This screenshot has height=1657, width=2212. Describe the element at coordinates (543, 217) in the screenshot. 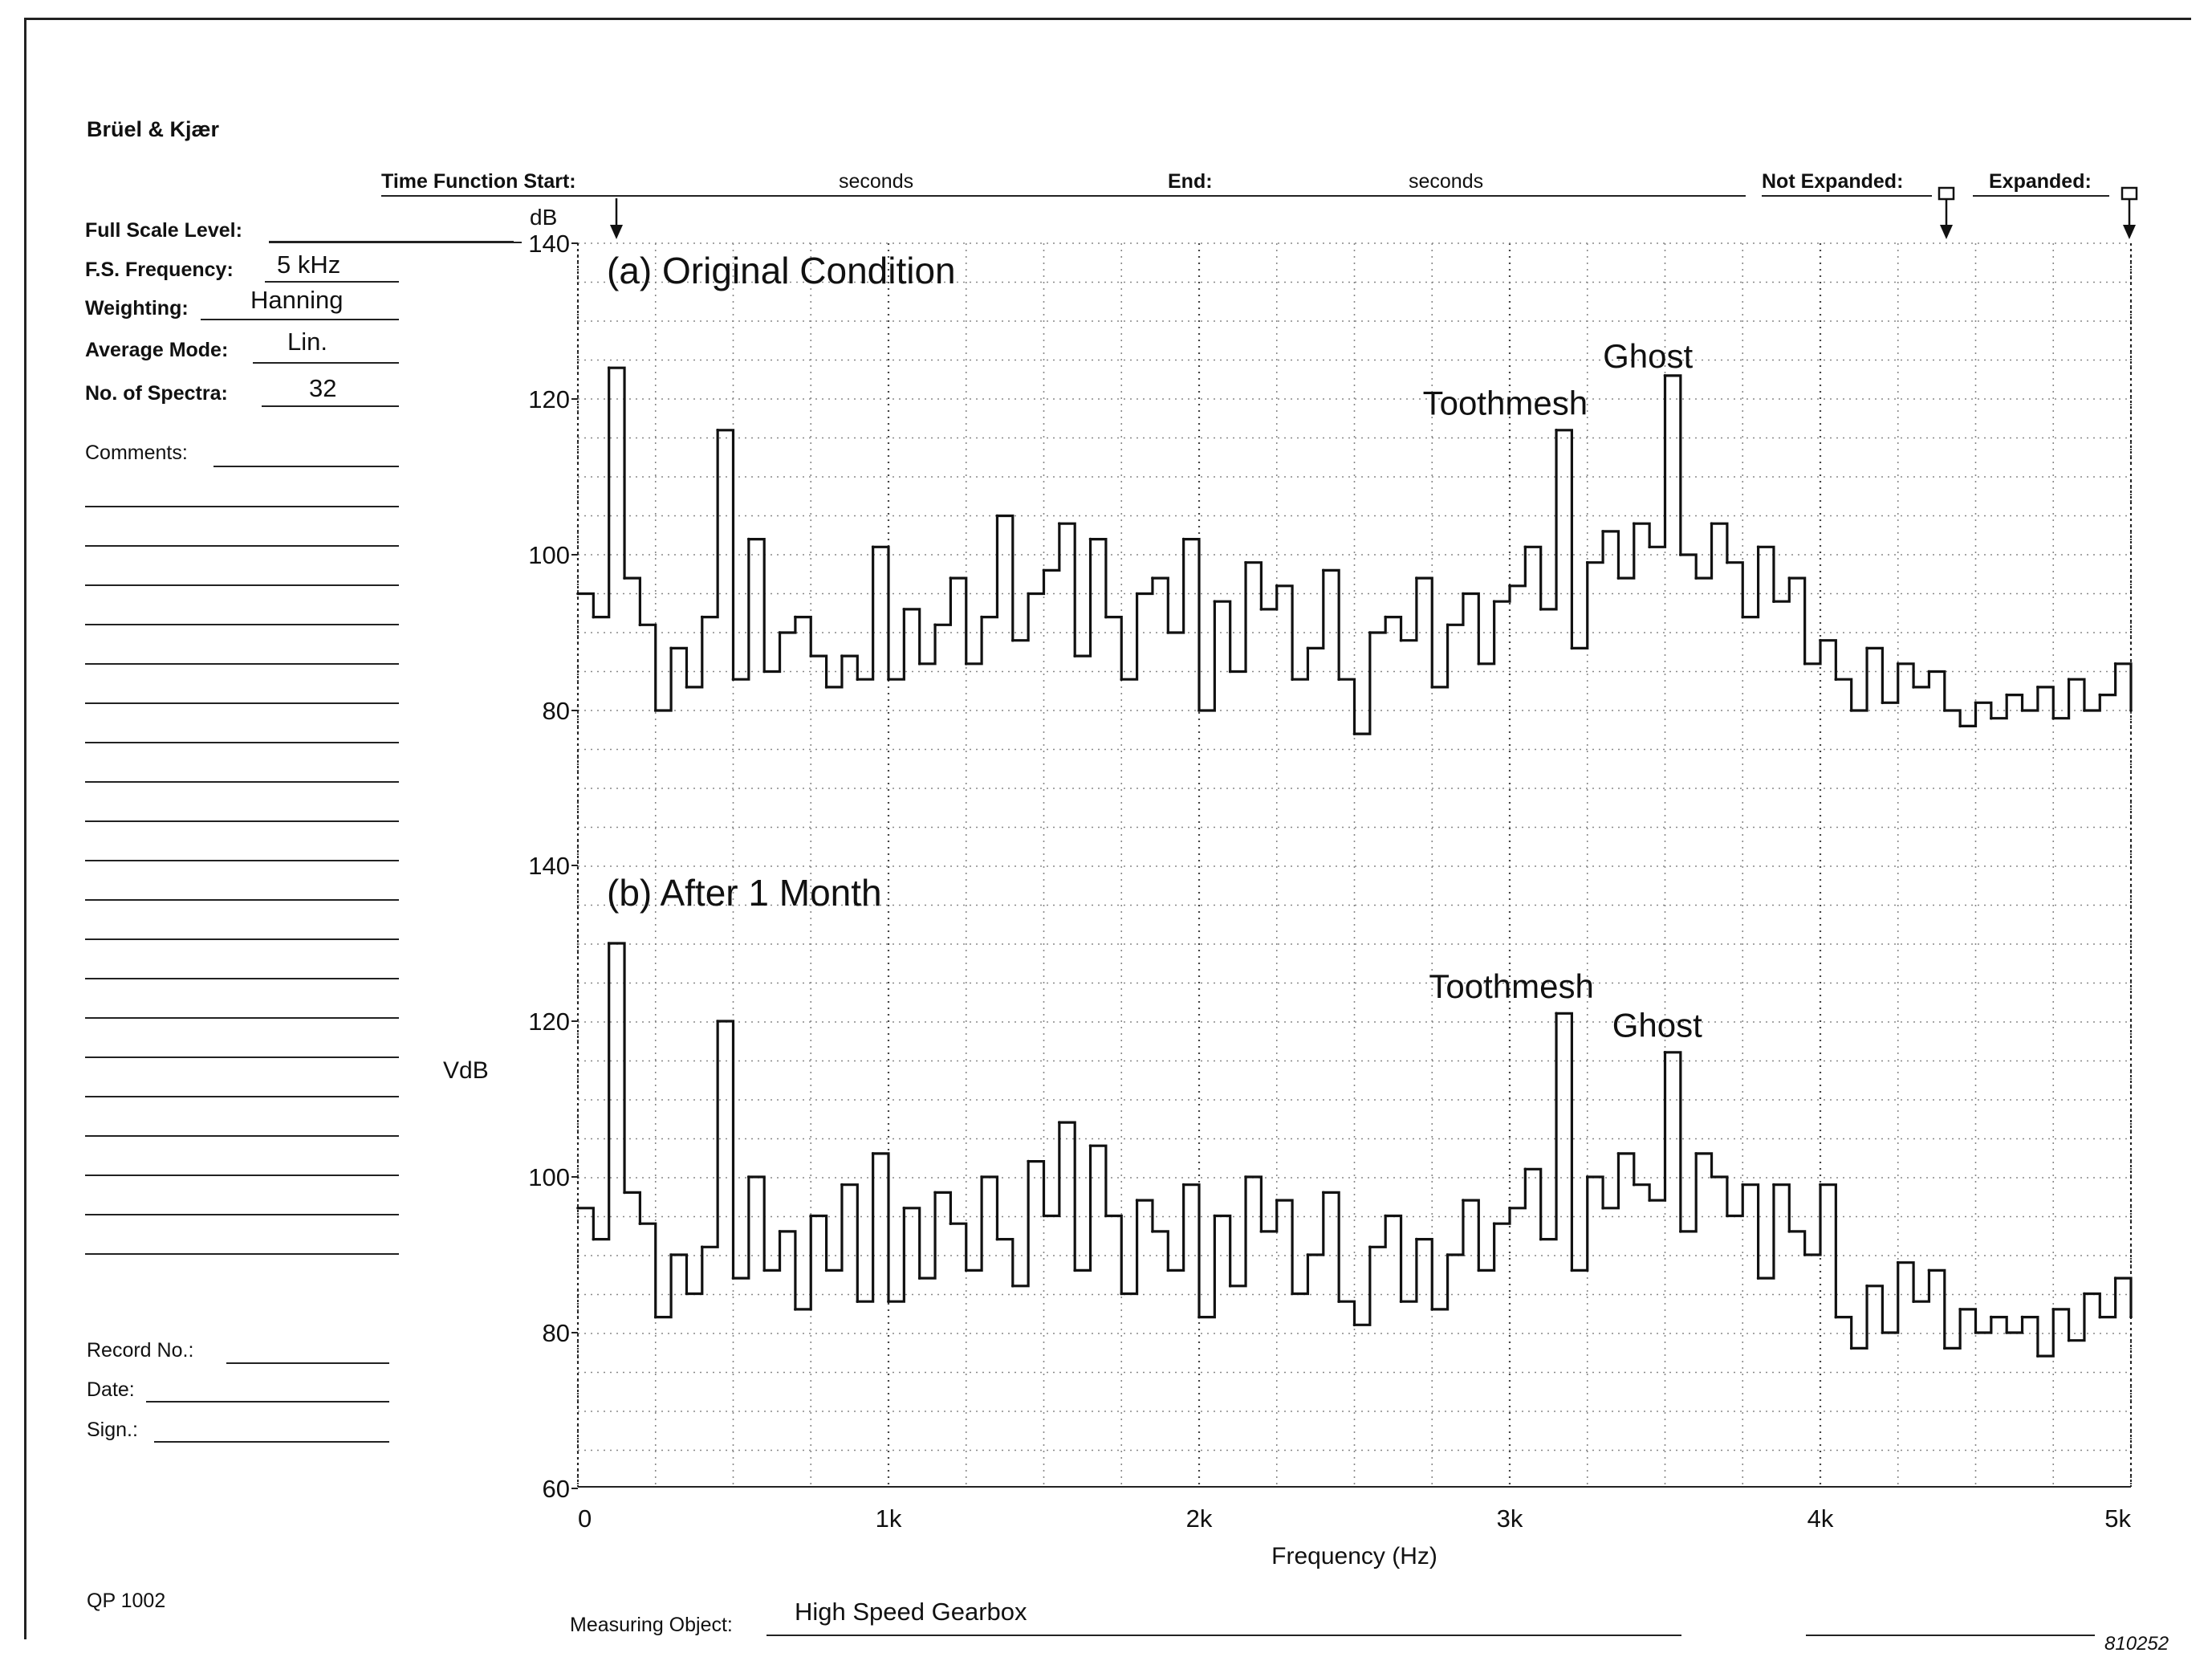

I see `db-unit-label: dB` at that location.